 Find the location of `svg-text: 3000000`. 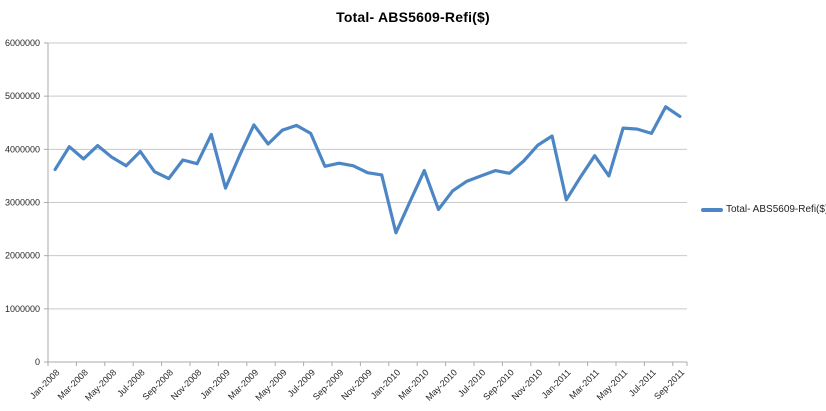

svg-text: 3000000 is located at coordinates (22, 203).